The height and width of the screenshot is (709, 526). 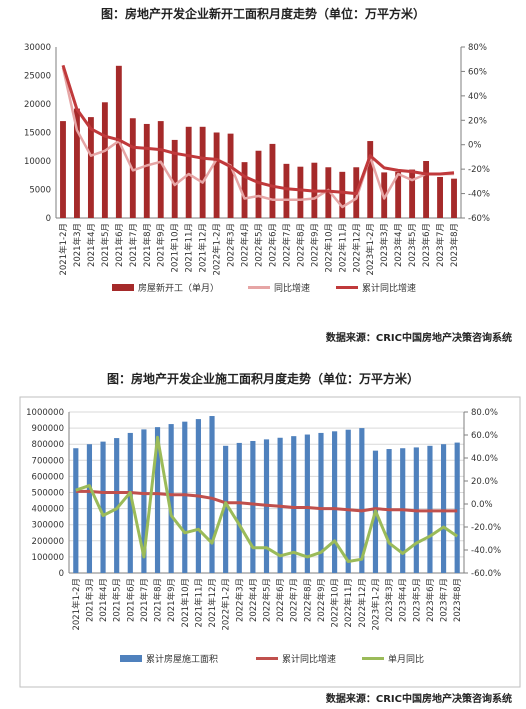 What do you see at coordinates (37, 162) in the screenshot?
I see `c1-y-left-tick: 10000` at bounding box center [37, 162].